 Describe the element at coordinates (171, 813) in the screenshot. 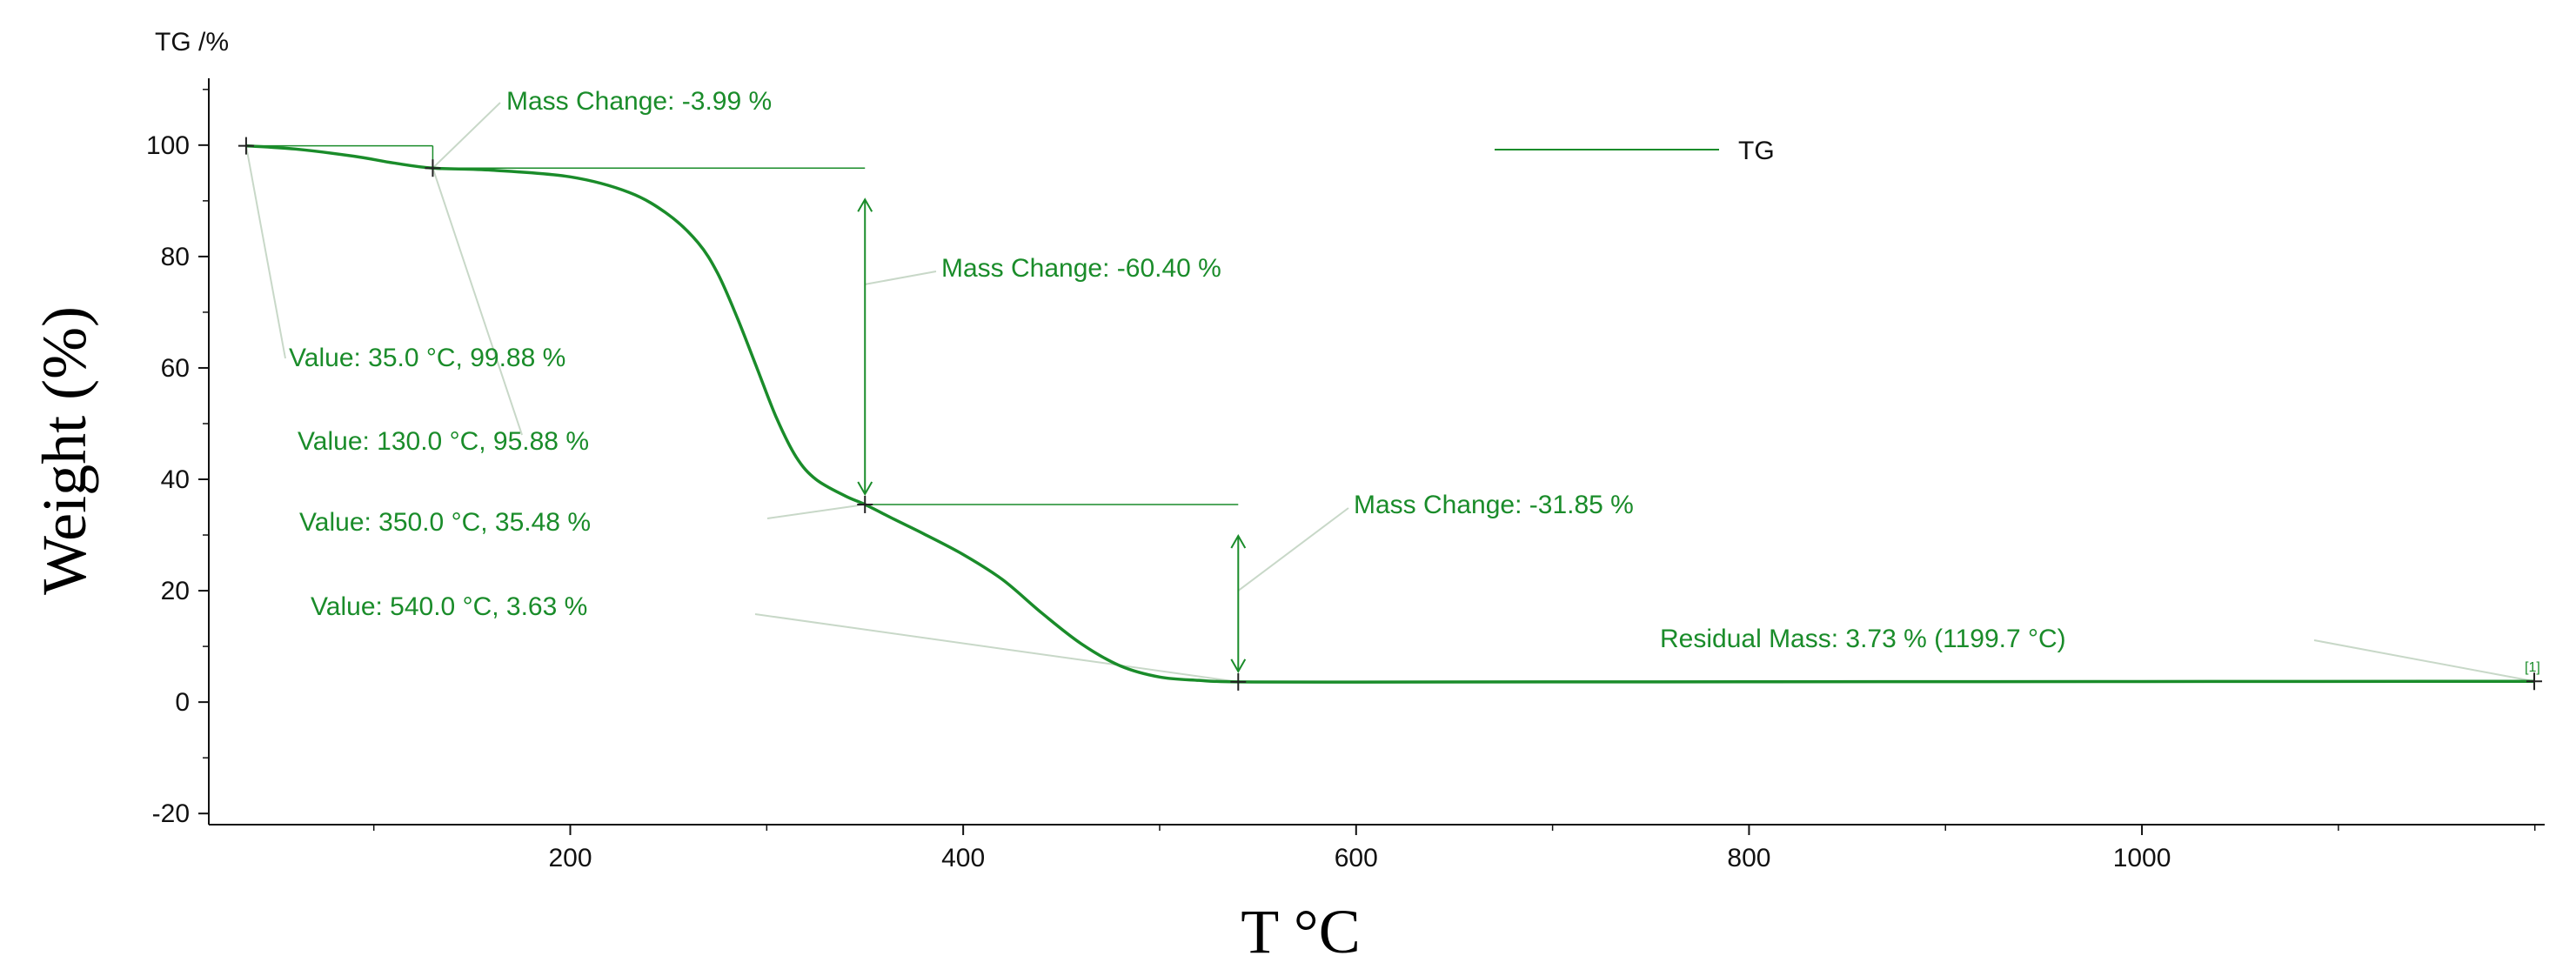

I see `y-tick-label: -20` at that location.